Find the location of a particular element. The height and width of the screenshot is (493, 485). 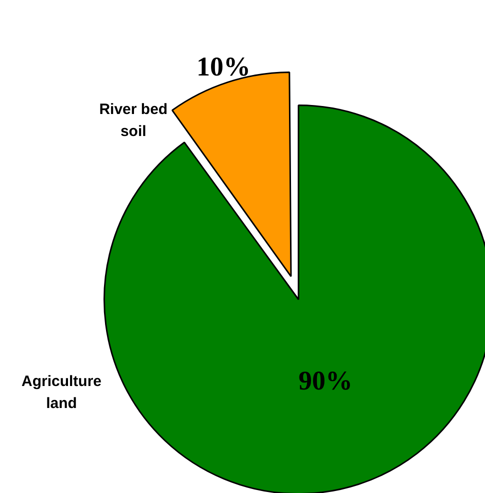

data-label: 10% is located at coordinates (223, 67).